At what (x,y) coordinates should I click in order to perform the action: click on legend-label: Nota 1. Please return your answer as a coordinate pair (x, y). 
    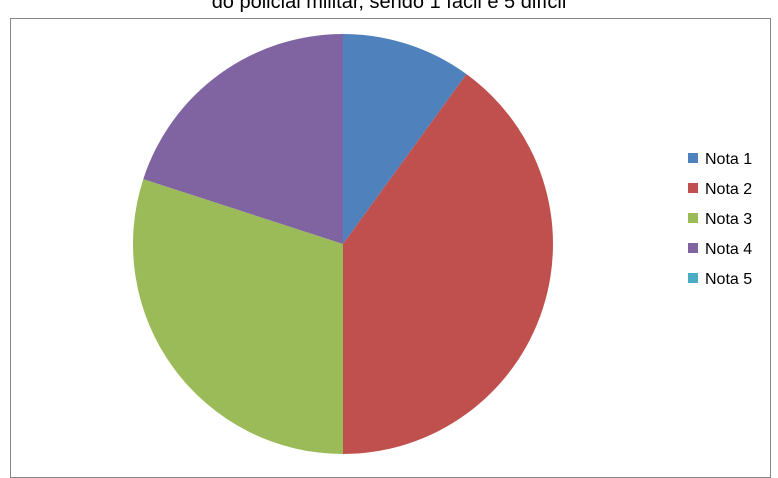
    Looking at the image, I should click on (728, 159).